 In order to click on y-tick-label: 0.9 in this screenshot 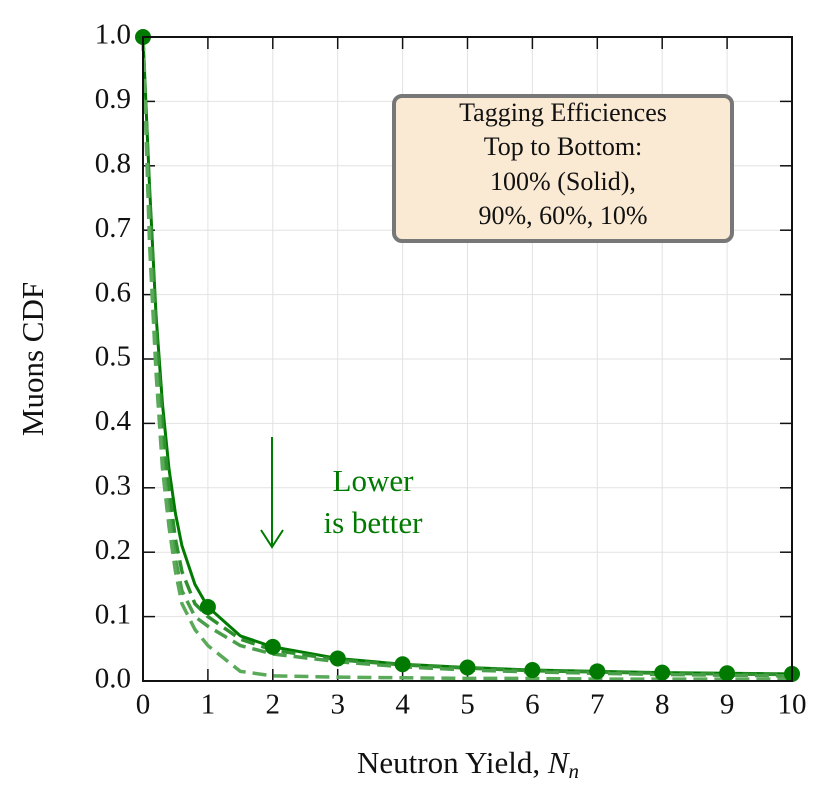, I will do `click(113, 99)`.